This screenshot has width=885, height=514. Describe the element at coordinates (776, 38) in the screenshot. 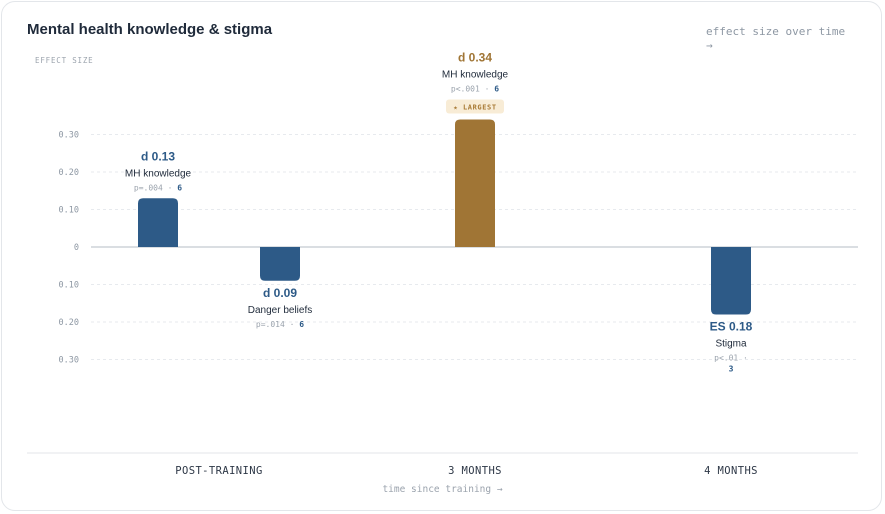

I see `chart-subtitle: effect size over time →` at that location.